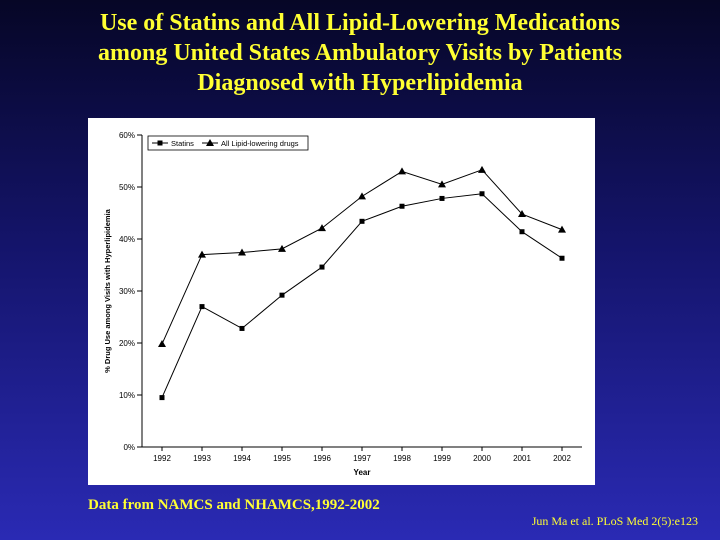  What do you see at coordinates (182, 143) in the screenshot?
I see `legend-label: Statins` at bounding box center [182, 143].